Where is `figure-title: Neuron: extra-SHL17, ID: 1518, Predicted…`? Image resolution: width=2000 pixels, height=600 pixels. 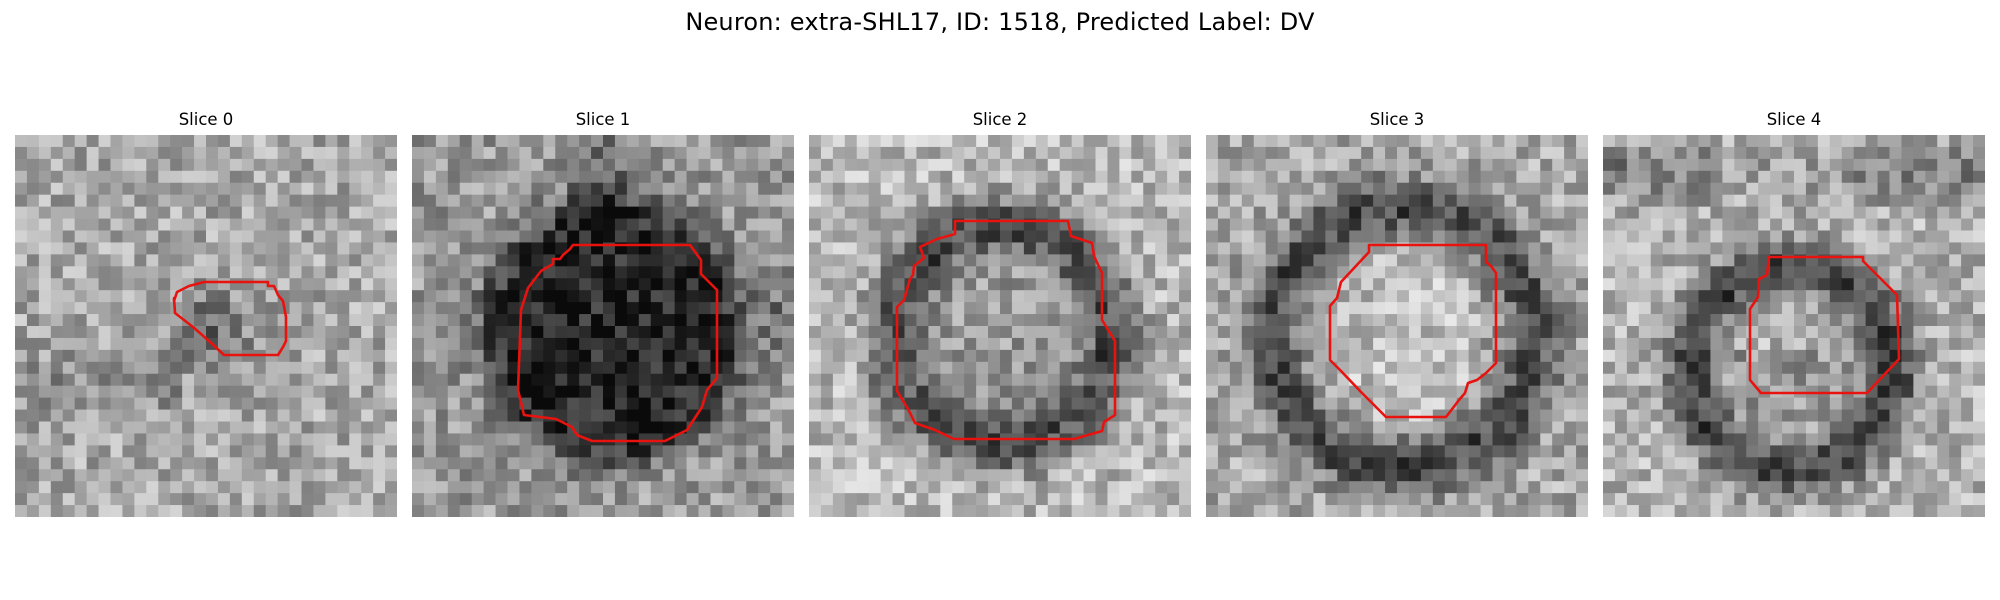
figure-title: Neuron: extra-SHL17, ID: 1518, Predicted… is located at coordinates (1000, 22).